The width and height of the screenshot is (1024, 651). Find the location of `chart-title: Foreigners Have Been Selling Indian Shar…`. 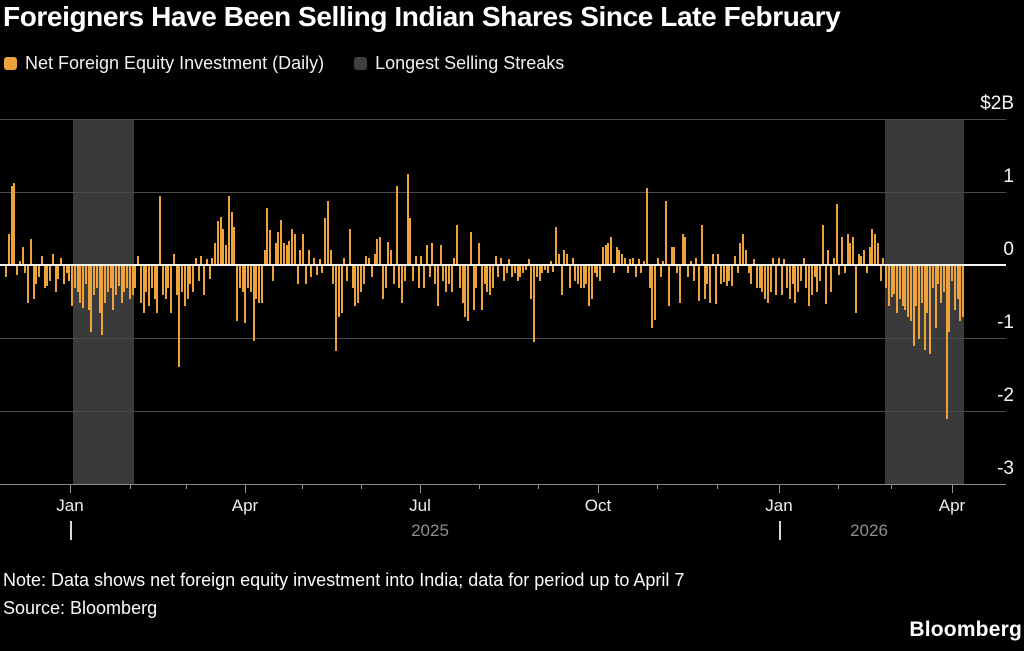

chart-title: Foreigners Have Been Selling Indian Shar… is located at coordinates (422, 16).